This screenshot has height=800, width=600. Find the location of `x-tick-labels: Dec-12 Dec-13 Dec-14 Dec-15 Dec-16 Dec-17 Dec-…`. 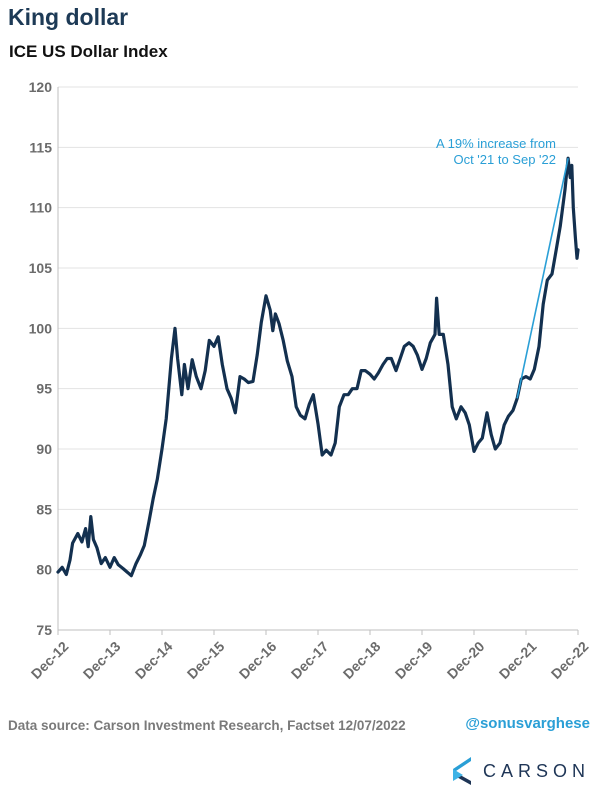

x-tick-labels: Dec-12 Dec-13 Dec-14 Dec-15 Dec-16 Dec-17 Dec-… is located at coordinates (310, 656).